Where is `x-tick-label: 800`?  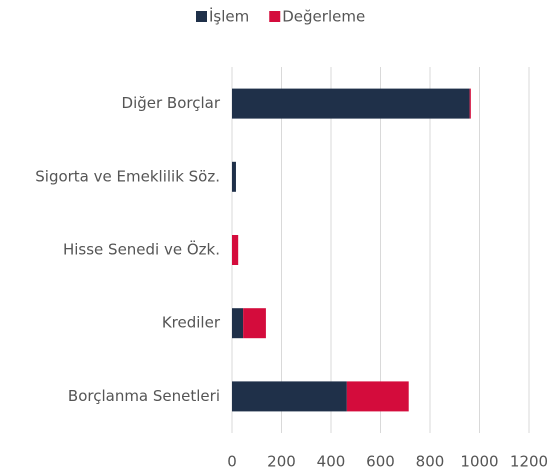
x-tick-label: 800 is located at coordinates (430, 462).